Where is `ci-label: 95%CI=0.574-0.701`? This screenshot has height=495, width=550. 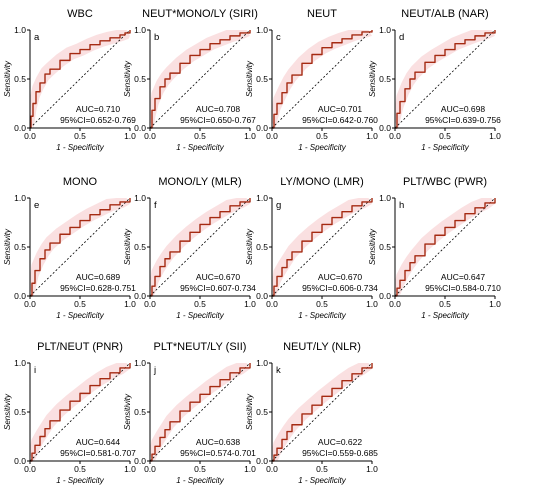
ci-label: 95%CI=0.574-0.701 is located at coordinates (218, 453).